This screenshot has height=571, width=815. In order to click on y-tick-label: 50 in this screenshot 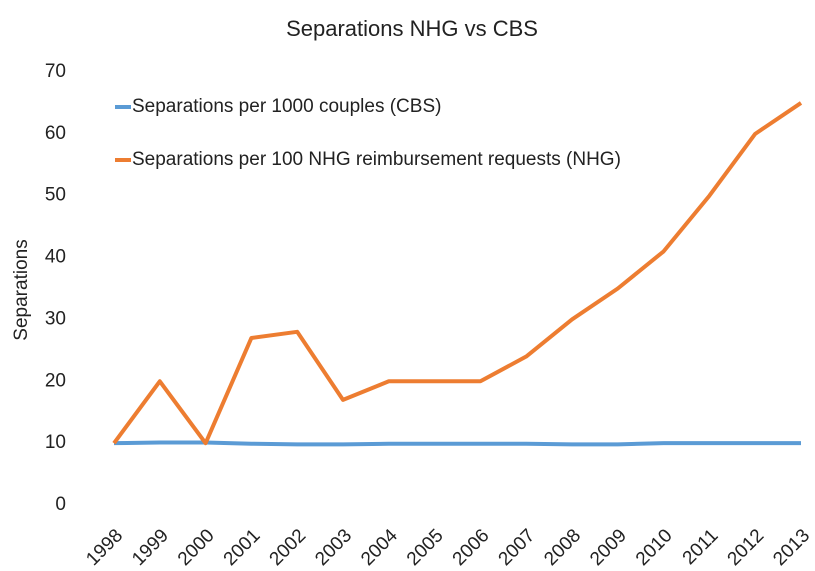, I will do `click(55, 195)`.